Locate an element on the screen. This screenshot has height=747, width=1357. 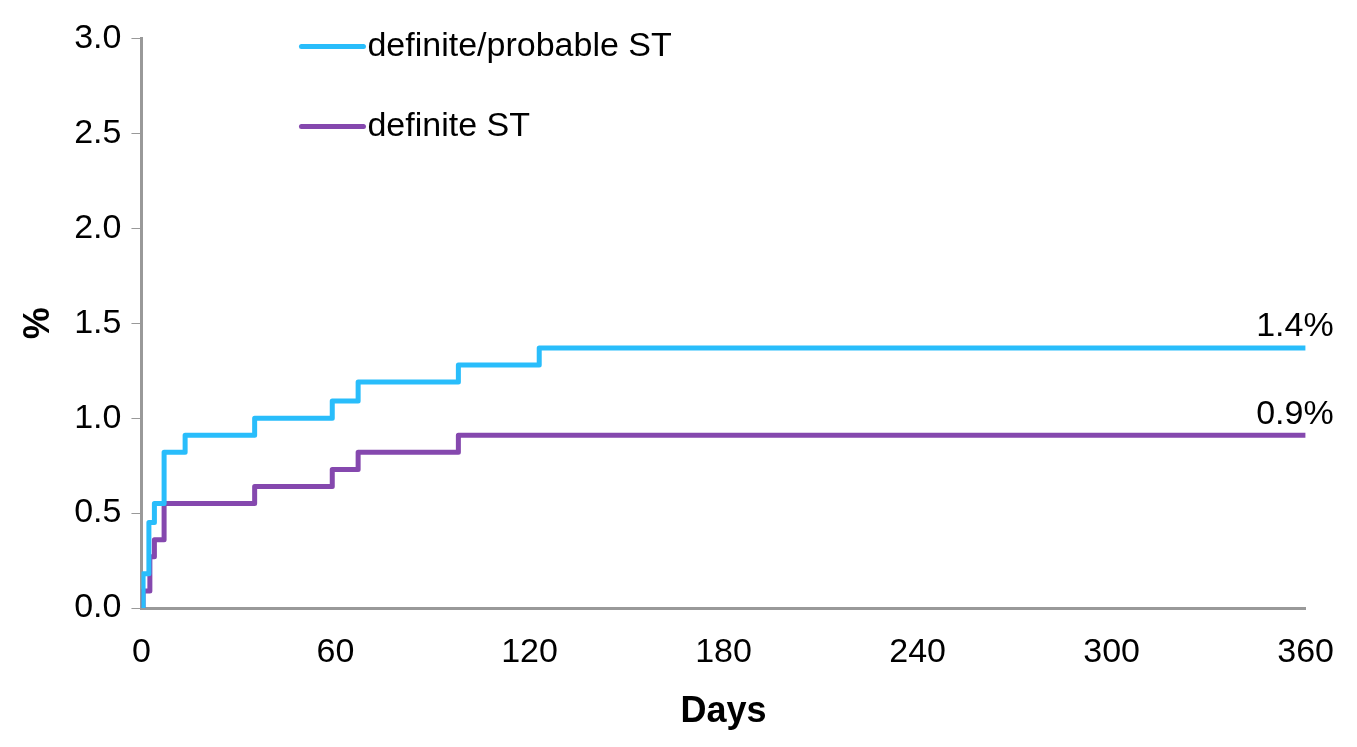
y-tick-label: 0.0 is located at coordinates (98, 605).